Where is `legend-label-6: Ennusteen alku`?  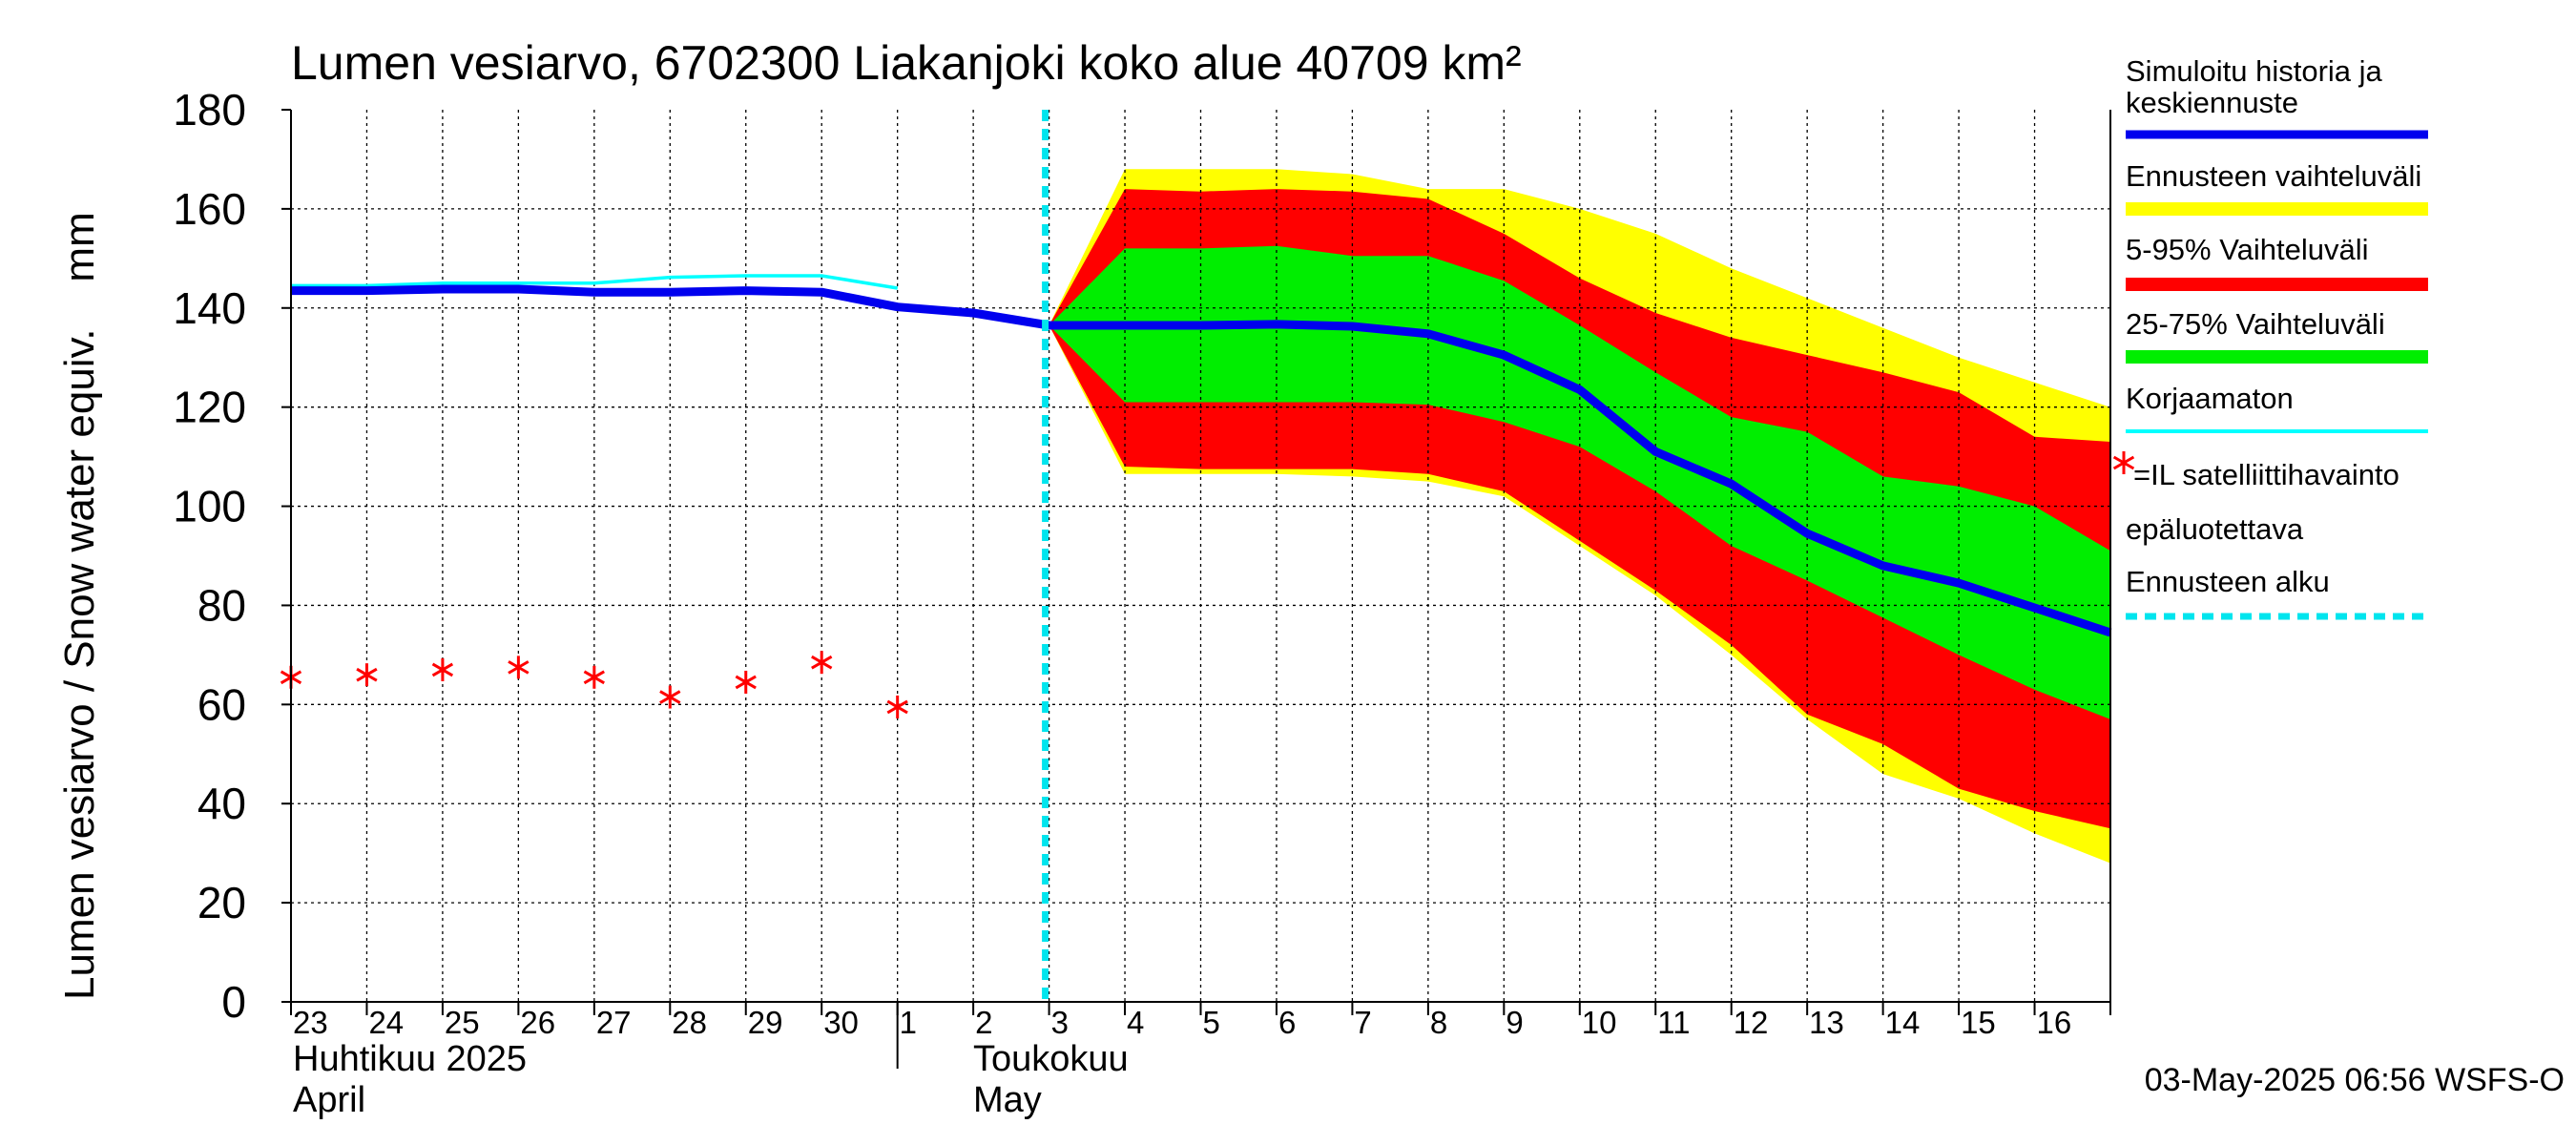
legend-label-6: Ennusteen alku is located at coordinates (2228, 581).